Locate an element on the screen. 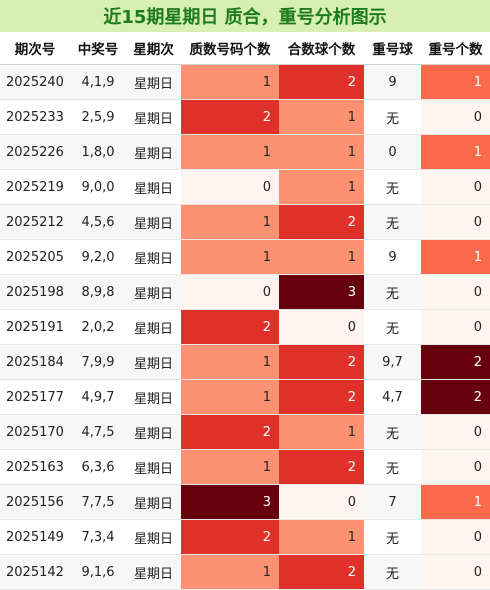 The height and width of the screenshot is (590, 490). table-row: 2025191 2,0,2 星期日 2 0 无 0 is located at coordinates (245, 327).